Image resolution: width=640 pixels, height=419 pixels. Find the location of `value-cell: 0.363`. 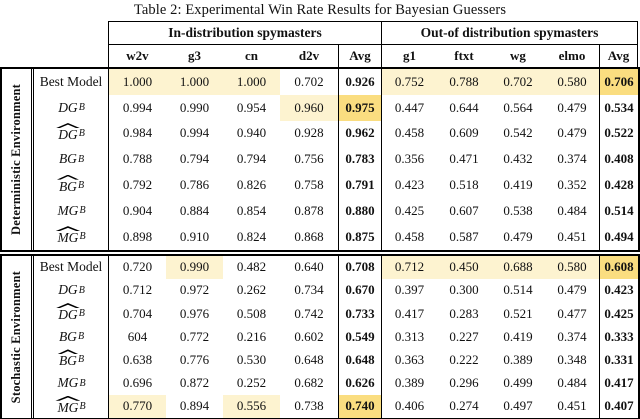

value-cell: 0.363 is located at coordinates (409, 359).